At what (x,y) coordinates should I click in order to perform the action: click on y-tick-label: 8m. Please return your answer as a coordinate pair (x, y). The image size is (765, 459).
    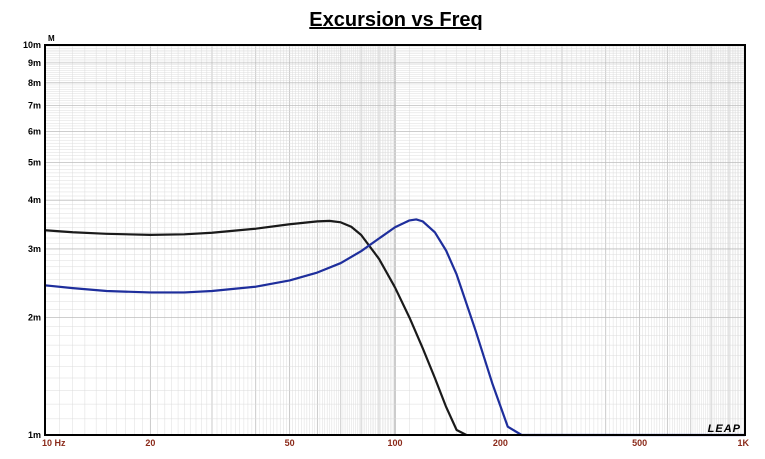
    Looking at the image, I should click on (34, 83).